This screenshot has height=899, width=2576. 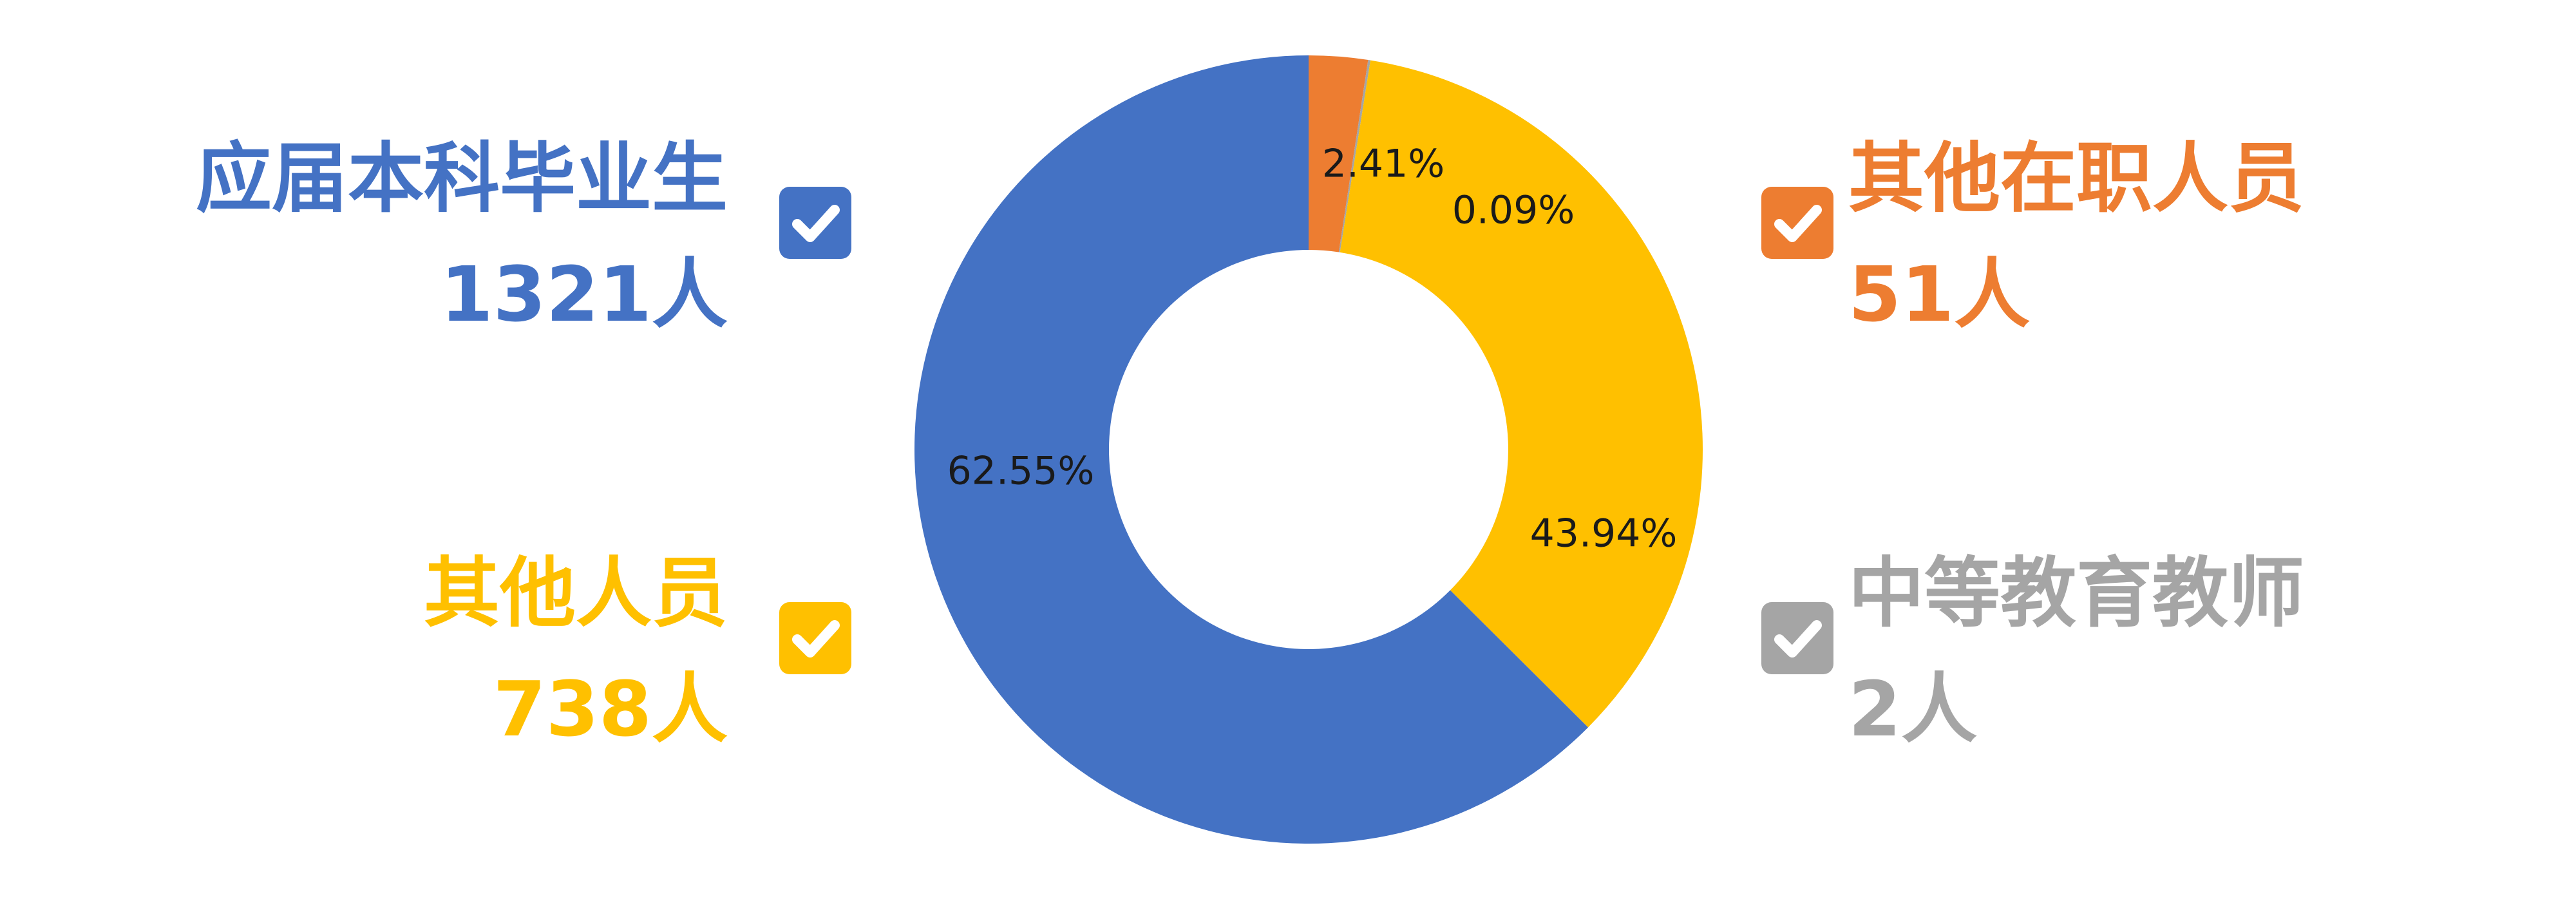 What do you see at coordinates (1021, 471) in the screenshot?
I see `percent-data-label: 62.55%` at bounding box center [1021, 471].